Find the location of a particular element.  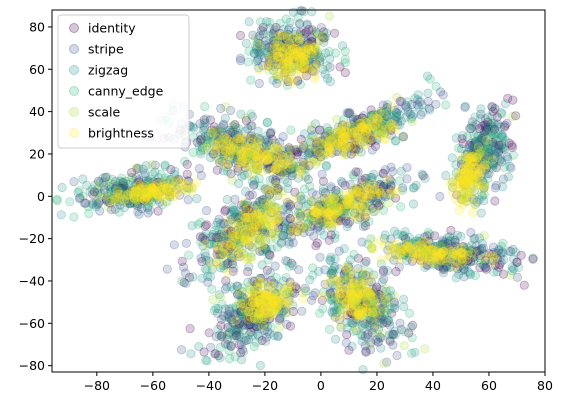

x-tick-label: 40 is located at coordinates (433, 385).